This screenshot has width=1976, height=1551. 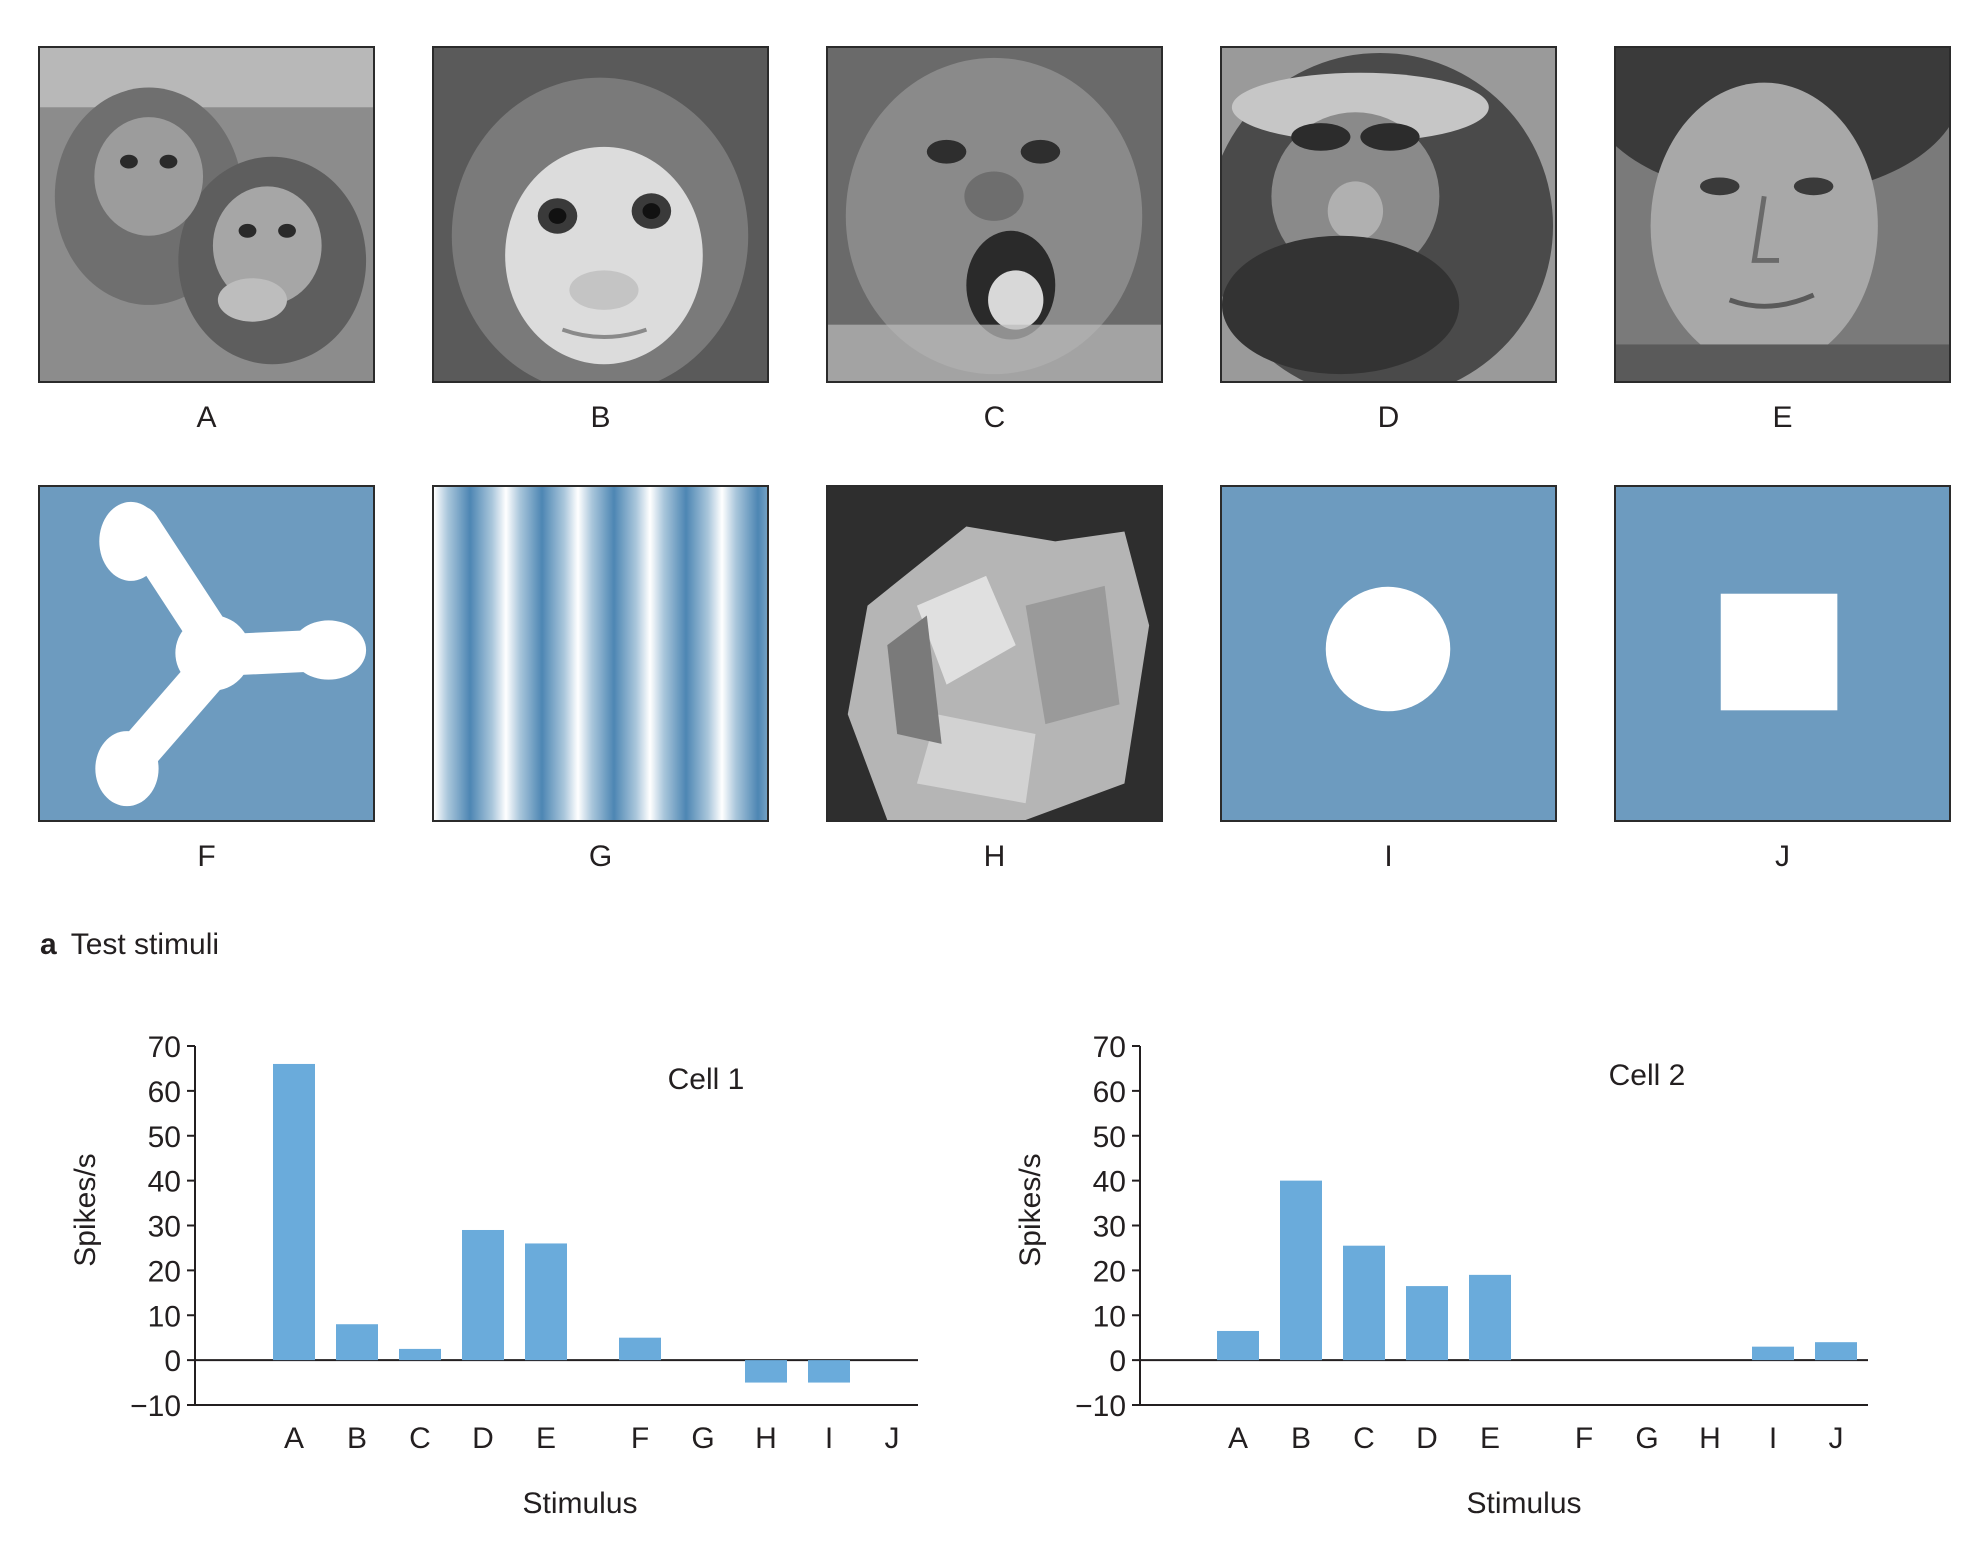 What do you see at coordinates (600, 856) in the screenshot?
I see `stimulus-g-label: G` at bounding box center [600, 856].